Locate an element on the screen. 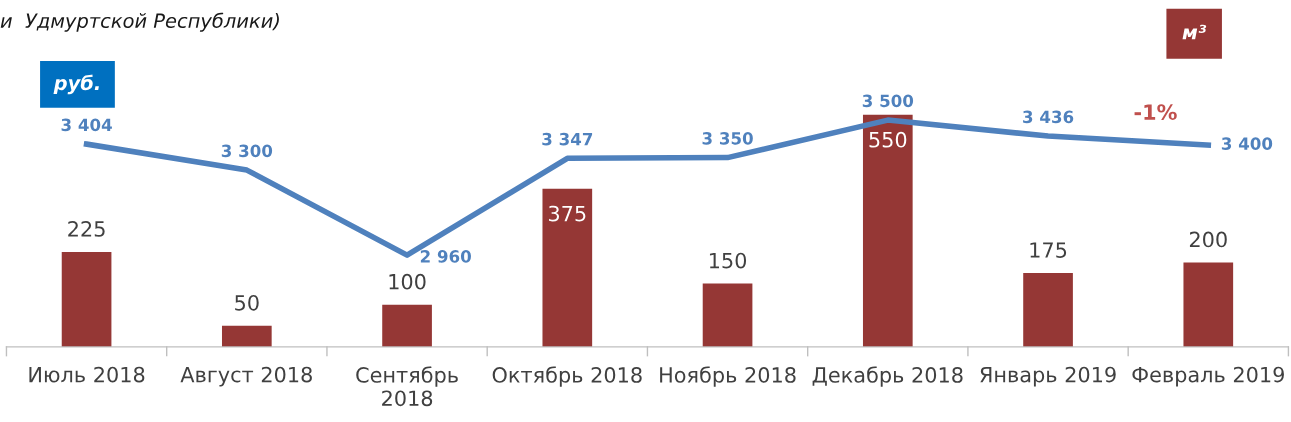 The image size is (1291, 422). y-axis-title: м³ is located at coordinates (1194, 32).